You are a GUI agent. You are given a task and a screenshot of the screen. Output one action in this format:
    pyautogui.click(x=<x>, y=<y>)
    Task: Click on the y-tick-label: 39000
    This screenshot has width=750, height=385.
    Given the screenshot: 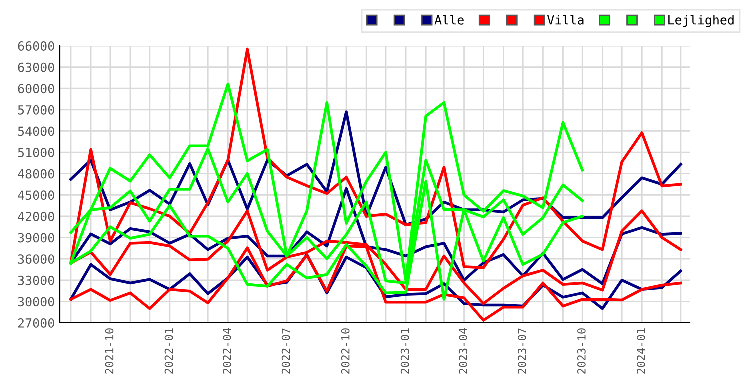 What is the action you would take?
    pyautogui.click(x=36, y=238)
    